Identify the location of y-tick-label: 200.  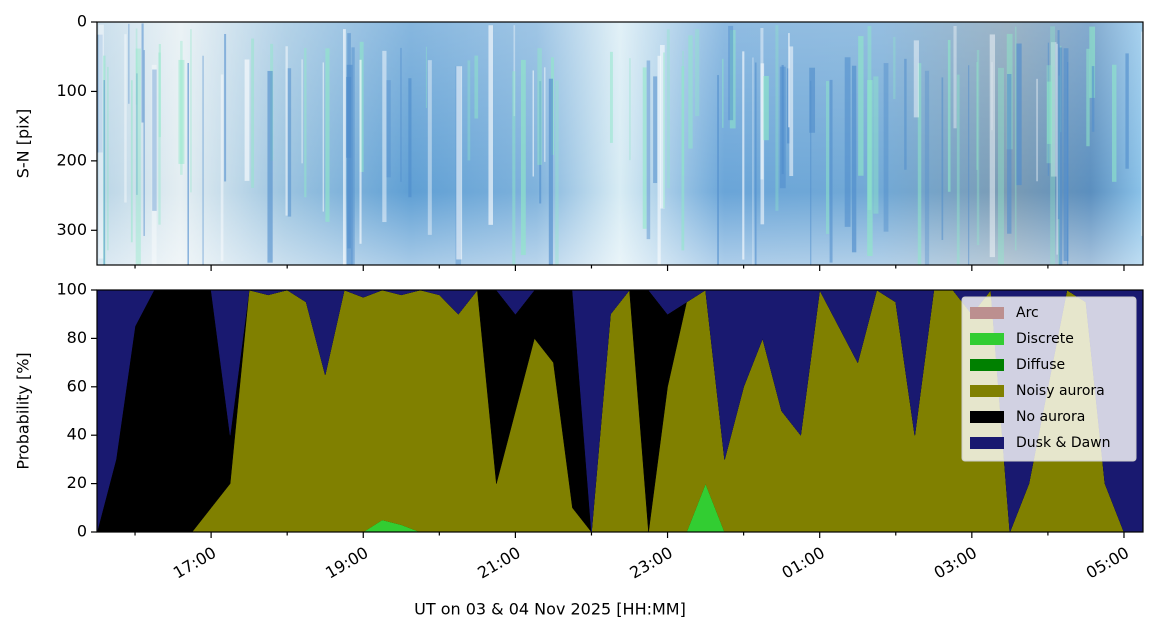
(71, 159).